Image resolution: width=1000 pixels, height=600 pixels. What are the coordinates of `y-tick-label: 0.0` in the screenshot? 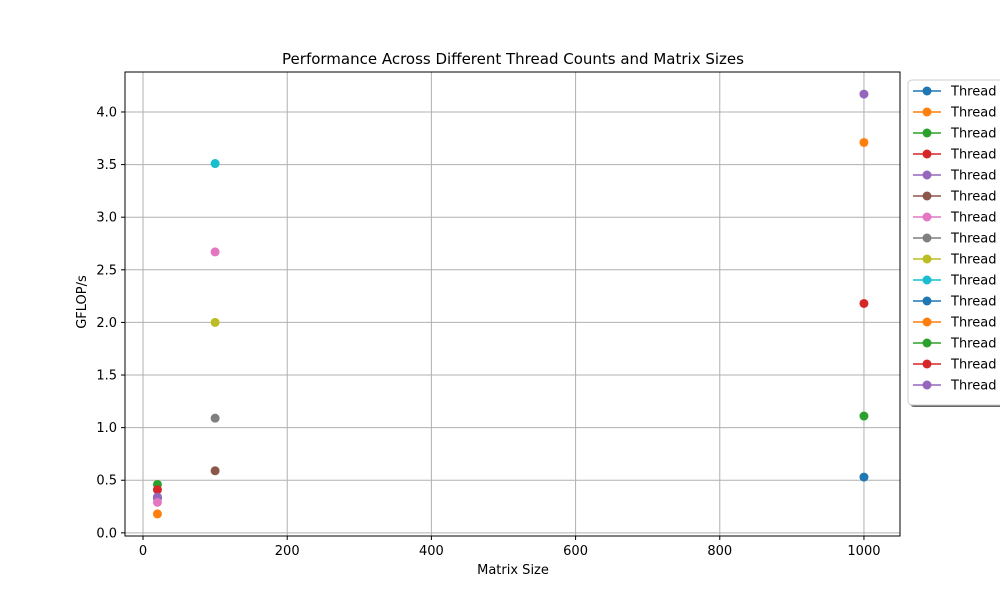 It's located at (106, 533).